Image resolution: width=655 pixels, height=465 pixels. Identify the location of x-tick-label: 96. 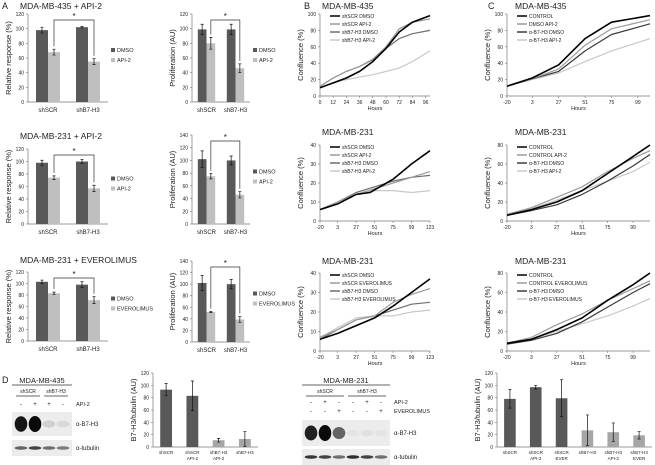
(426, 103).